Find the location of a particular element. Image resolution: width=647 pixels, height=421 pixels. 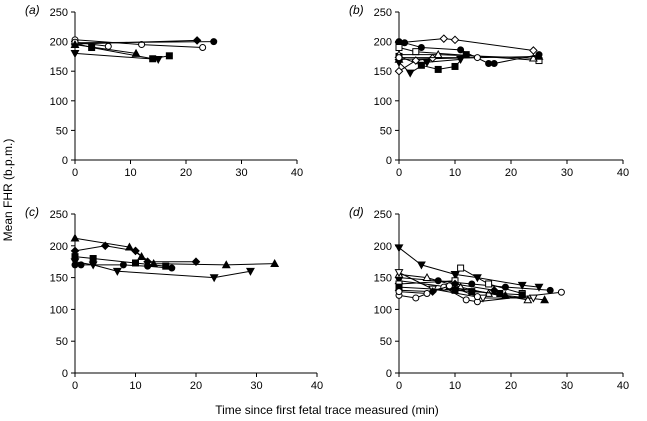

panel-a-y-tick-label: 50 is located at coordinates (62, 131).